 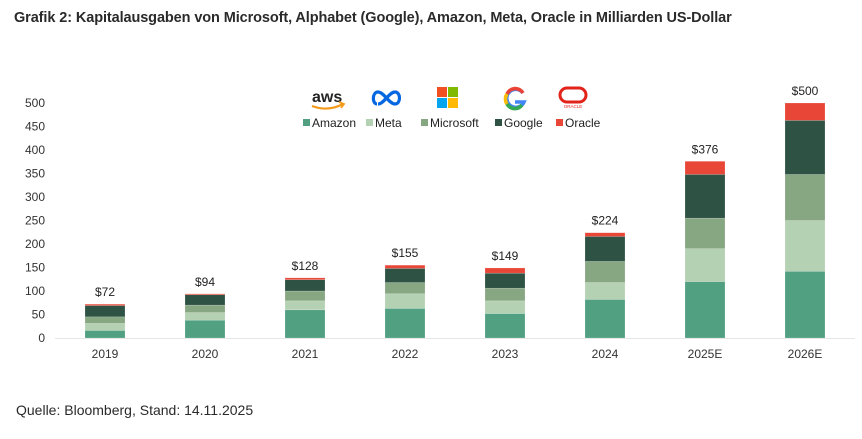 What do you see at coordinates (519, 123) in the screenshot?
I see `legend-item-google: Google` at bounding box center [519, 123].